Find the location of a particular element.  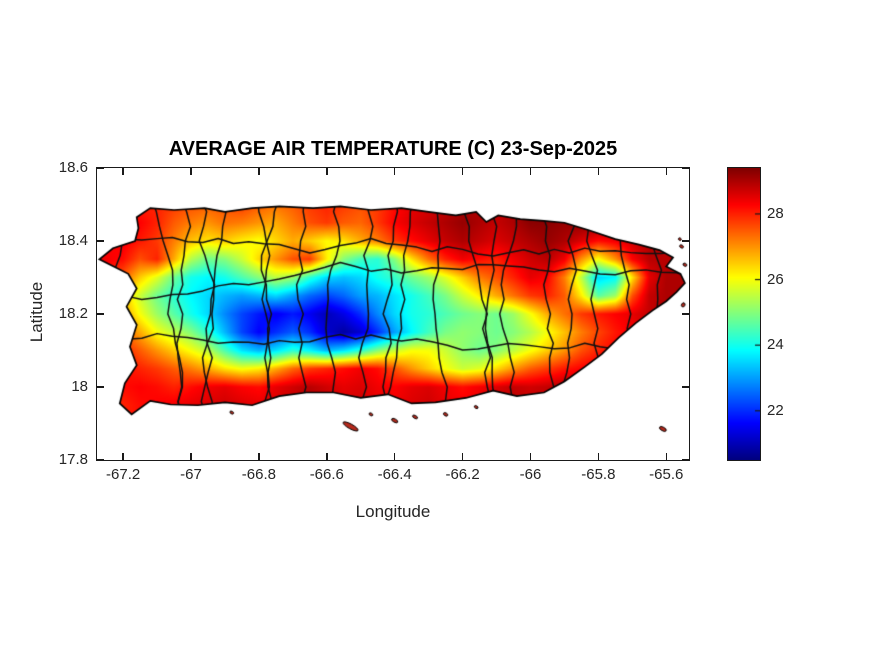

x-tick-label: -67.2 is located at coordinates (123, 474).